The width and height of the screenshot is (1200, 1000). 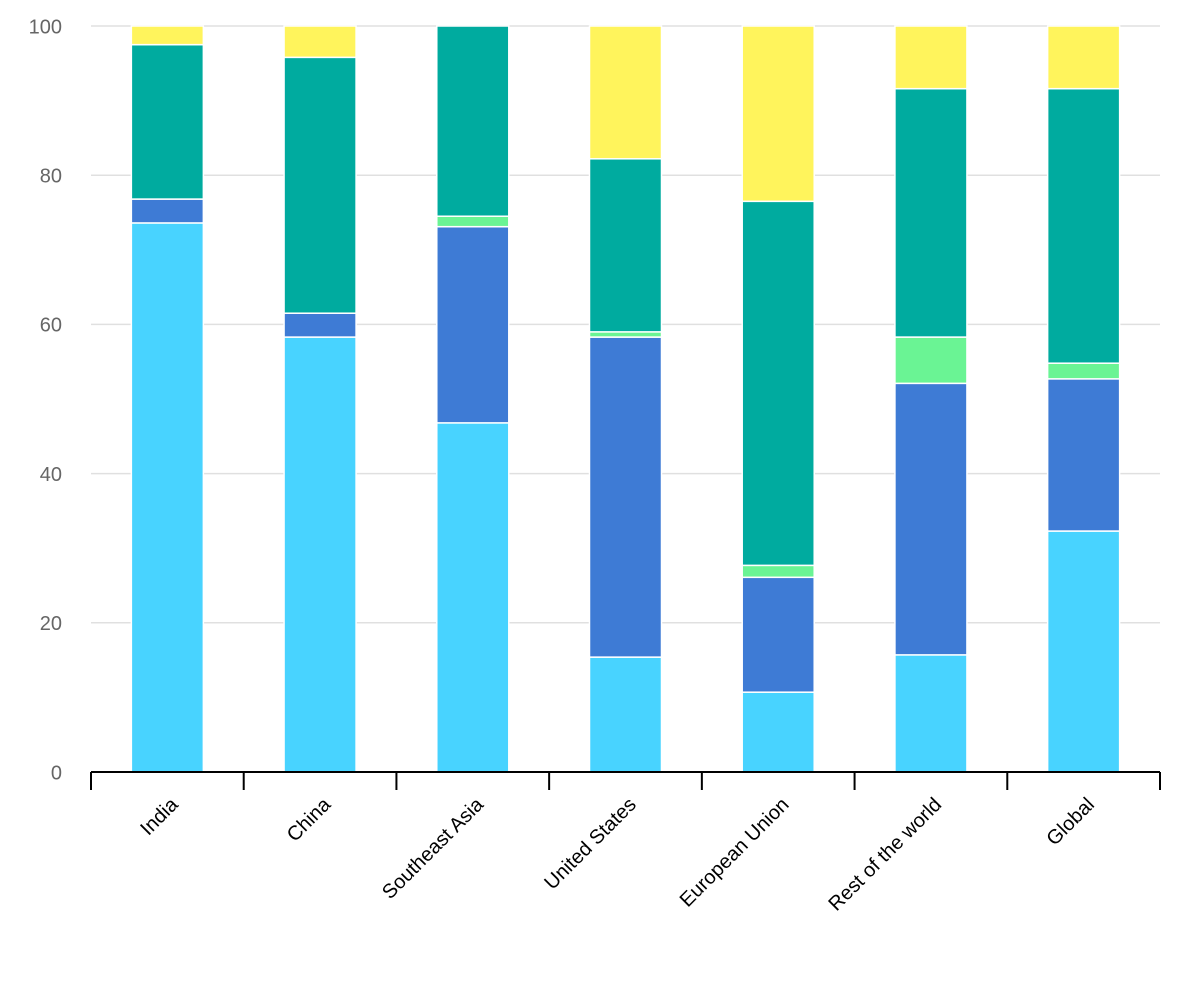 I want to click on y-tick-label: 20, so click(x=51, y=624).